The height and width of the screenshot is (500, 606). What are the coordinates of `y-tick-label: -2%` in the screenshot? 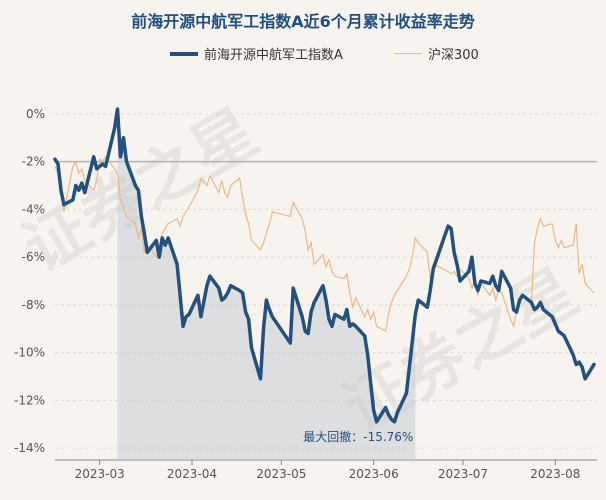 It's located at (33, 162).